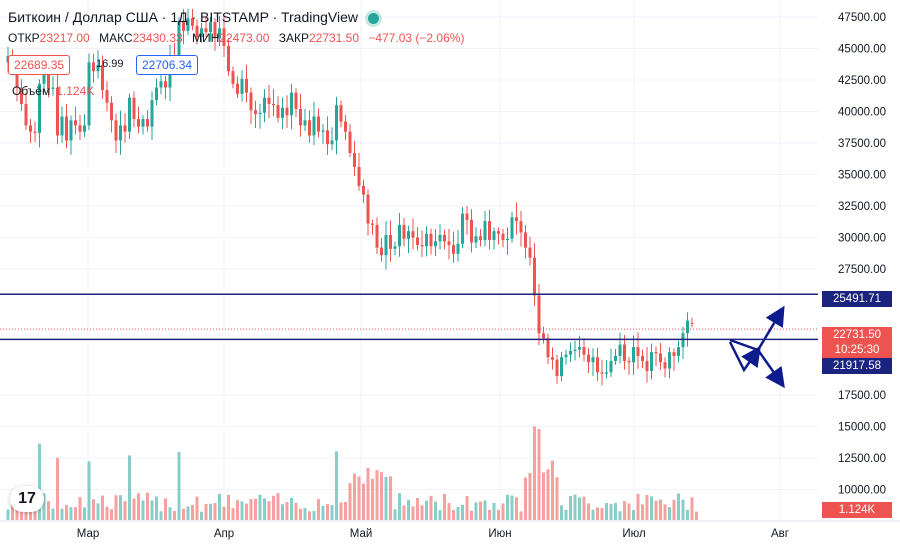 The width and height of the screenshot is (900, 546). Describe the element at coordinates (64, 38) in the screenshot. I see `open-value: 23217.00` at that location.